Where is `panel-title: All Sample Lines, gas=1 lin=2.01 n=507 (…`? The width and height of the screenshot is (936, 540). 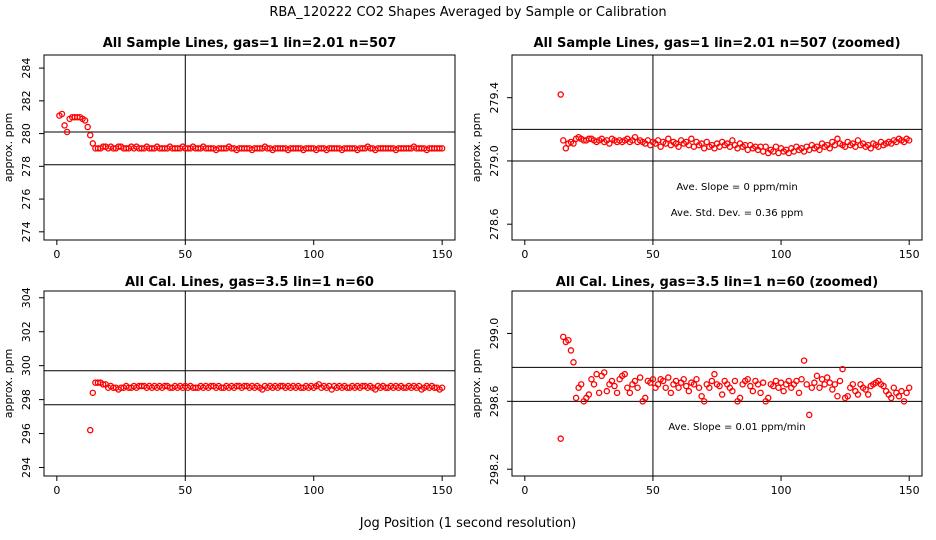
panel-title: All Sample Lines, gas=1 lin=2.01 n=507 (… is located at coordinates (716, 43).